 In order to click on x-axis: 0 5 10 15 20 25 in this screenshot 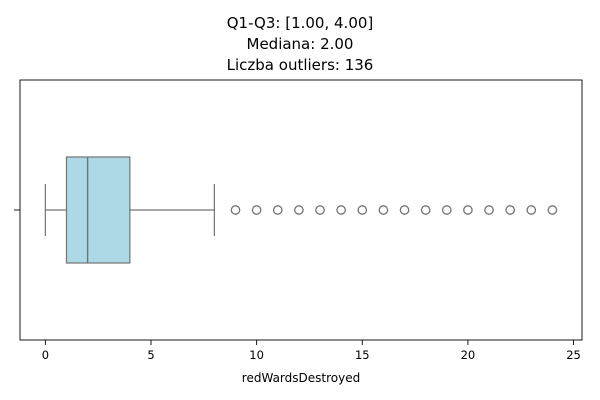, I will do `click(311, 351)`.